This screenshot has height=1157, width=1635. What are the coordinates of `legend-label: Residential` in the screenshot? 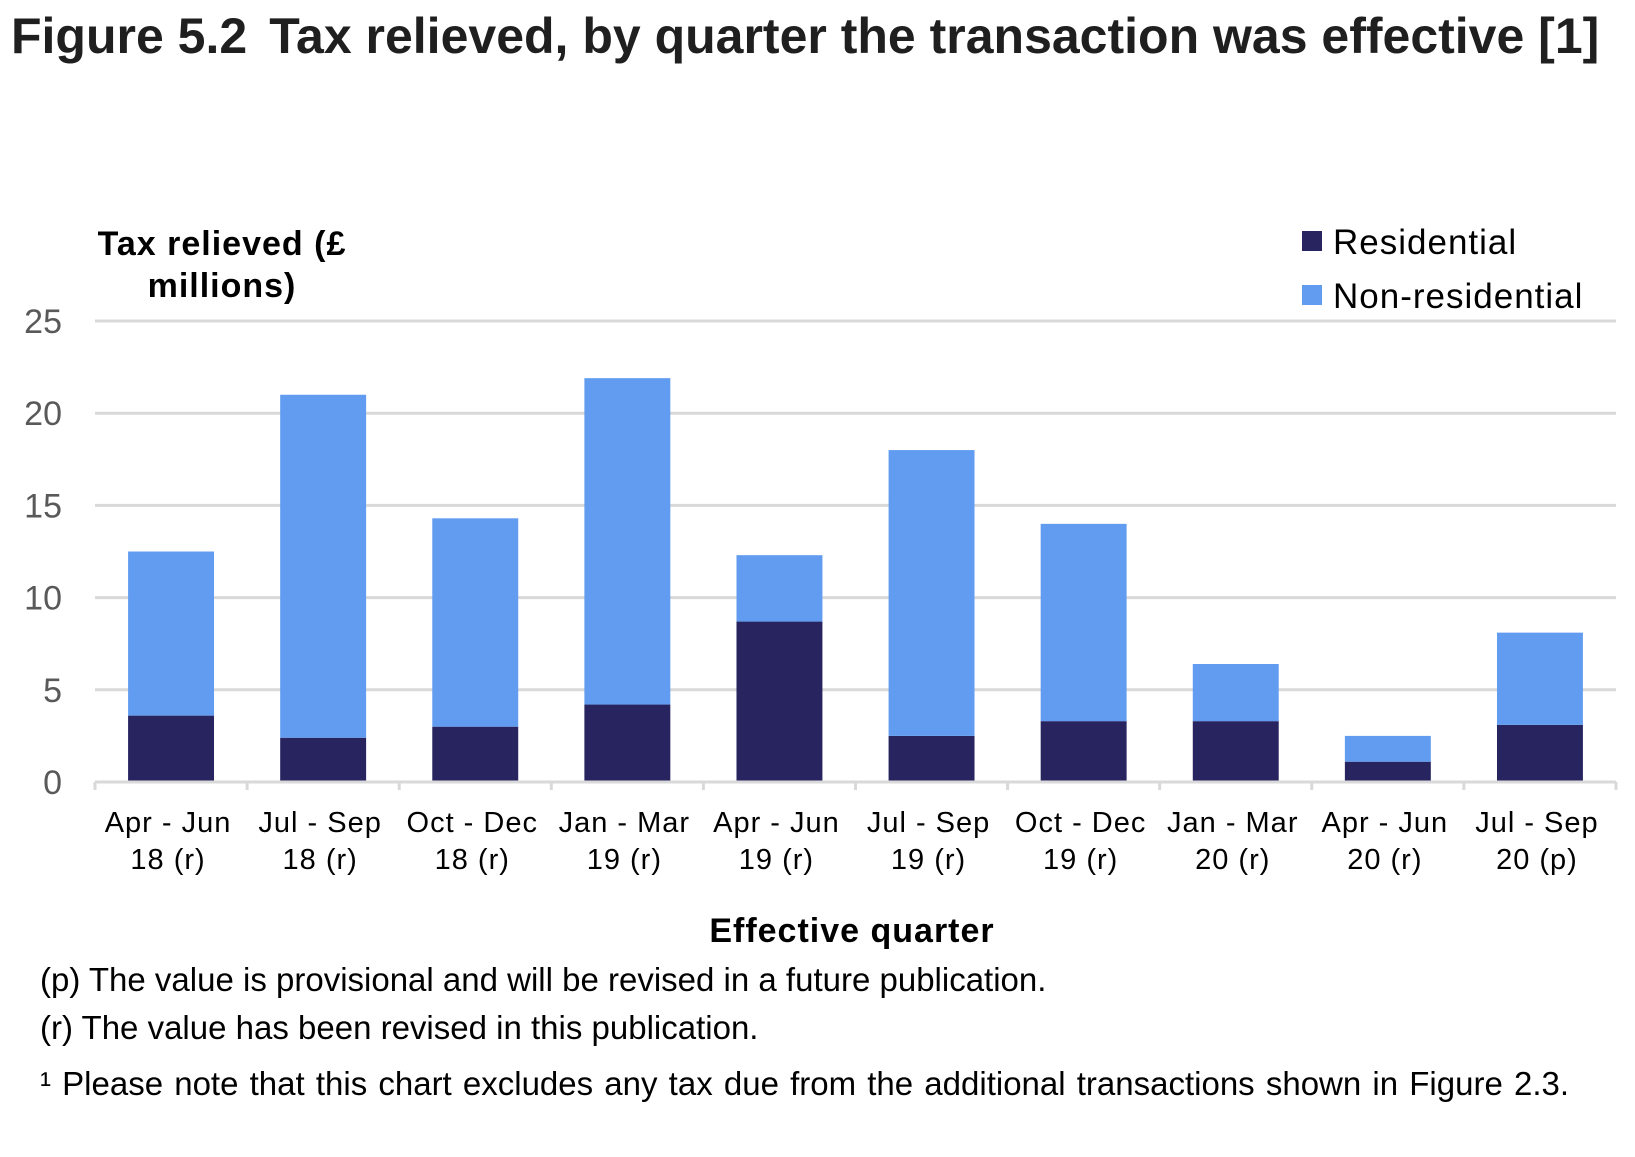 It's located at (1425, 242).